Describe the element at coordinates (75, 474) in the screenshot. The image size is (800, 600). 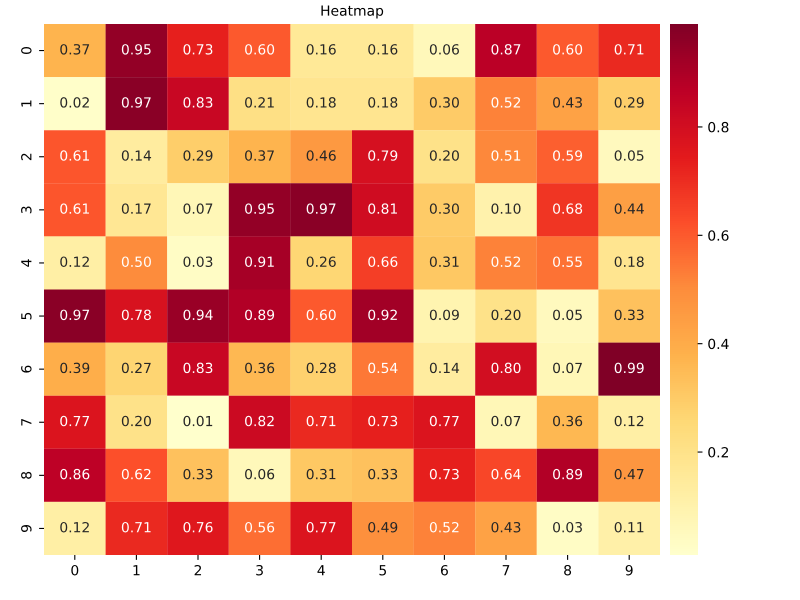
I see `data-label: 0.86` at that location.